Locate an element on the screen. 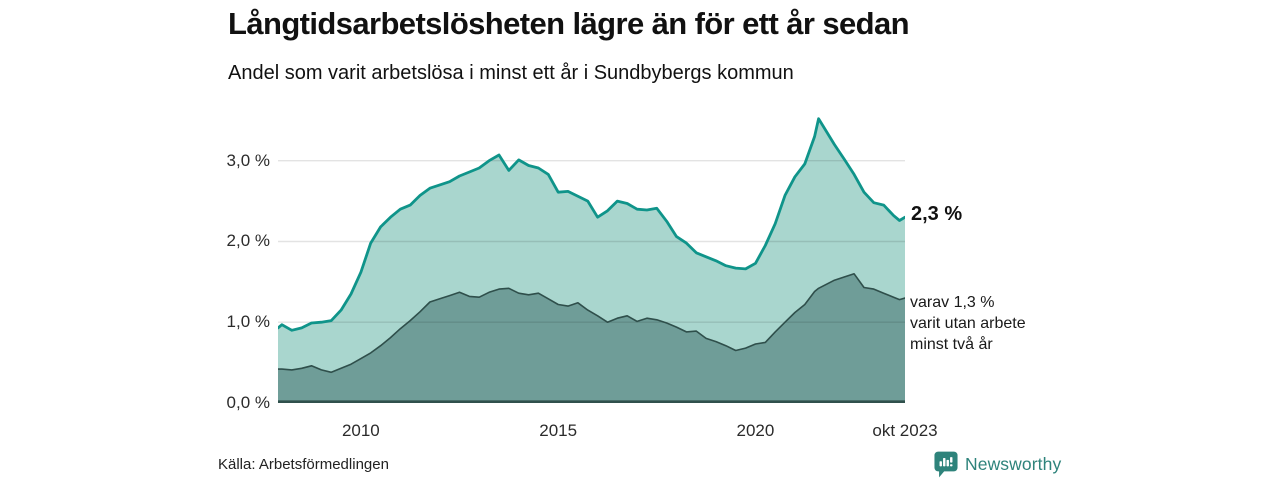 The width and height of the screenshot is (1280, 480). brand-logo: Newsworthy is located at coordinates (997, 464).